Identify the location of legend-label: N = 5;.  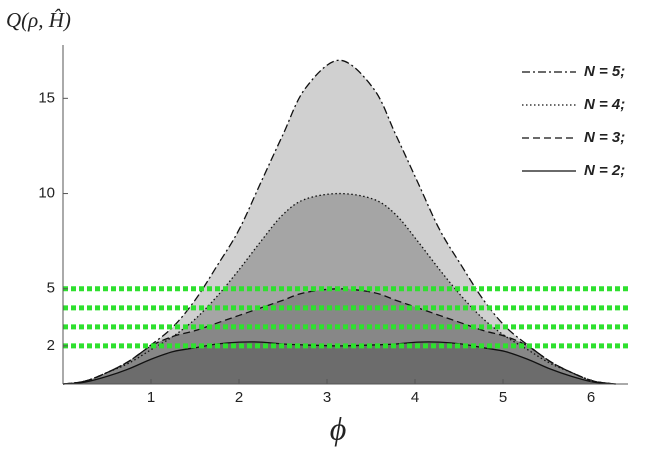
(604, 71).